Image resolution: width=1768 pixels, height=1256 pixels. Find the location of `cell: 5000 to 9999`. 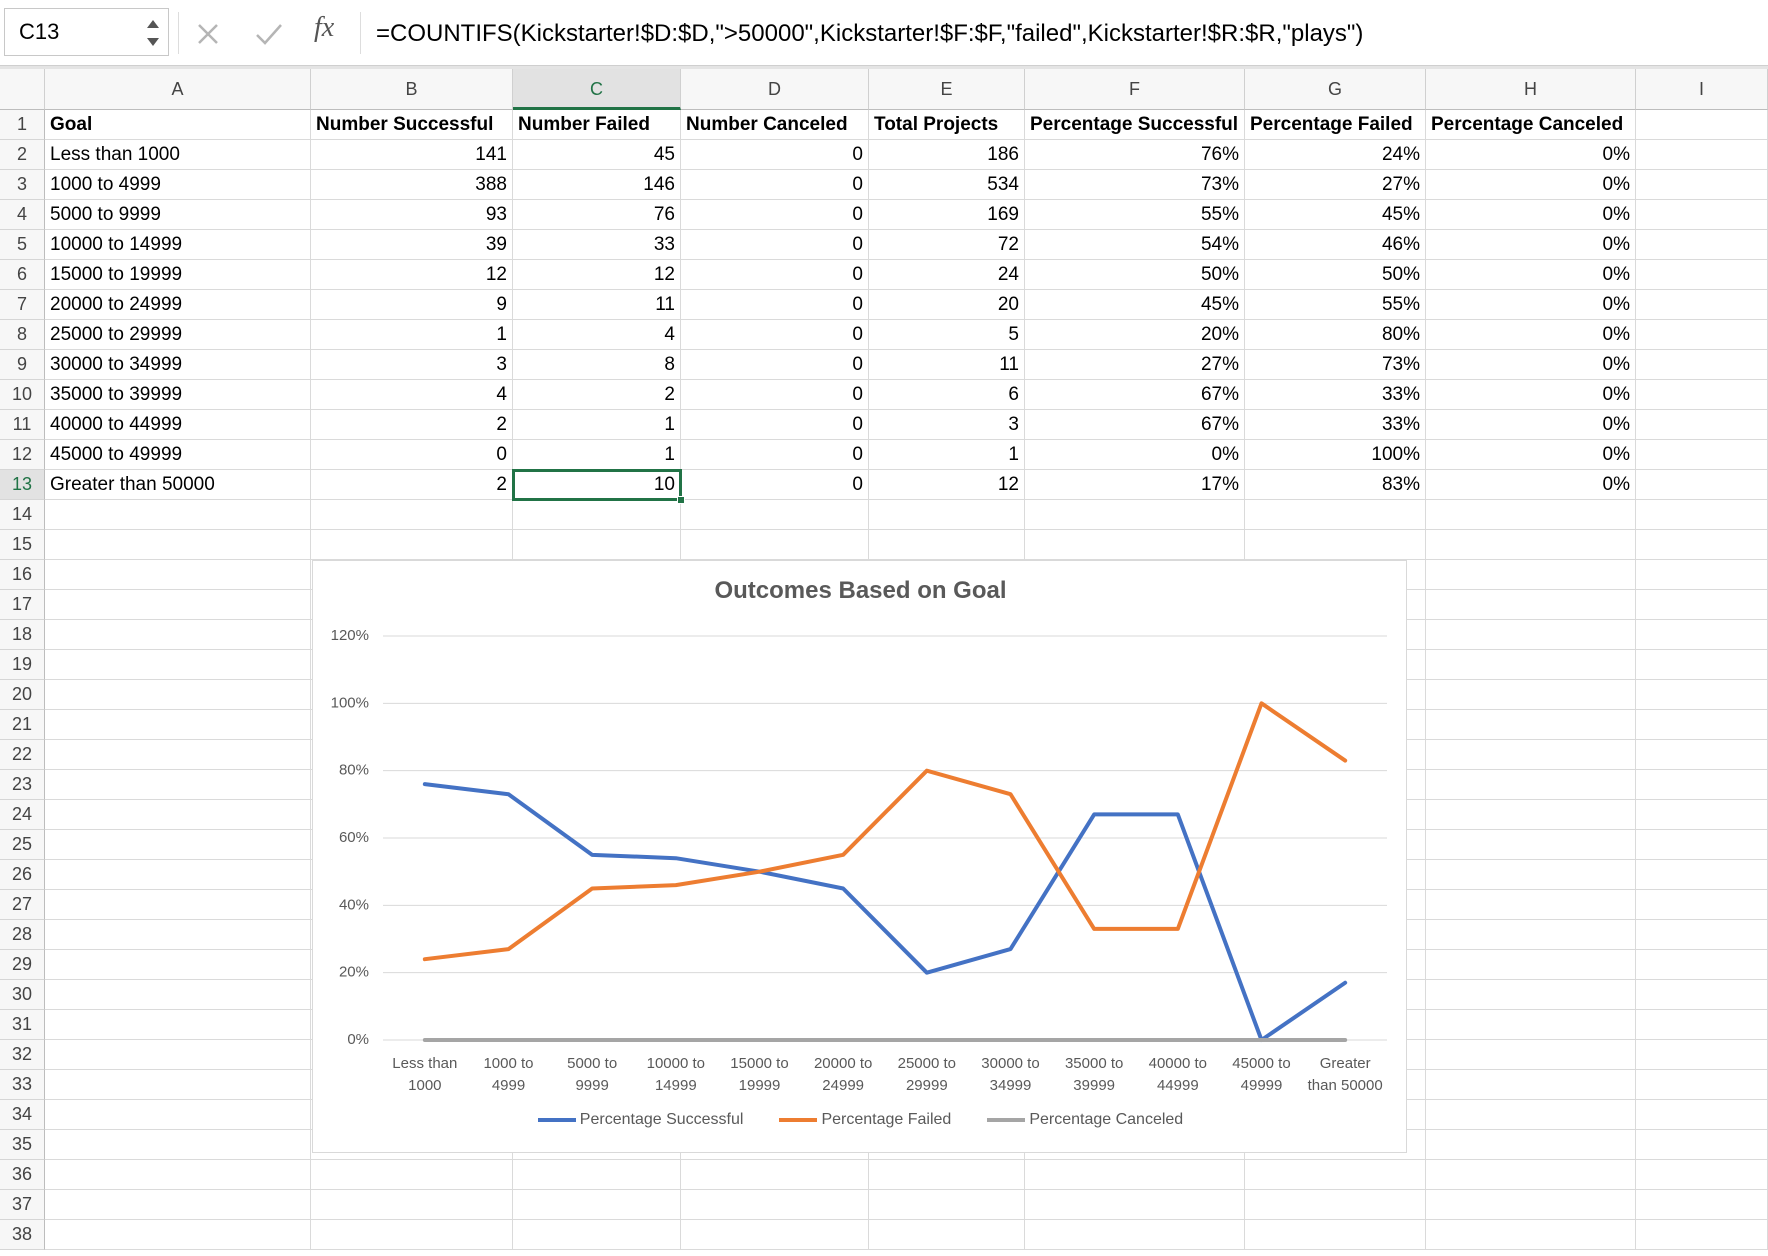

cell: 5000 to 9999 is located at coordinates (178, 215).